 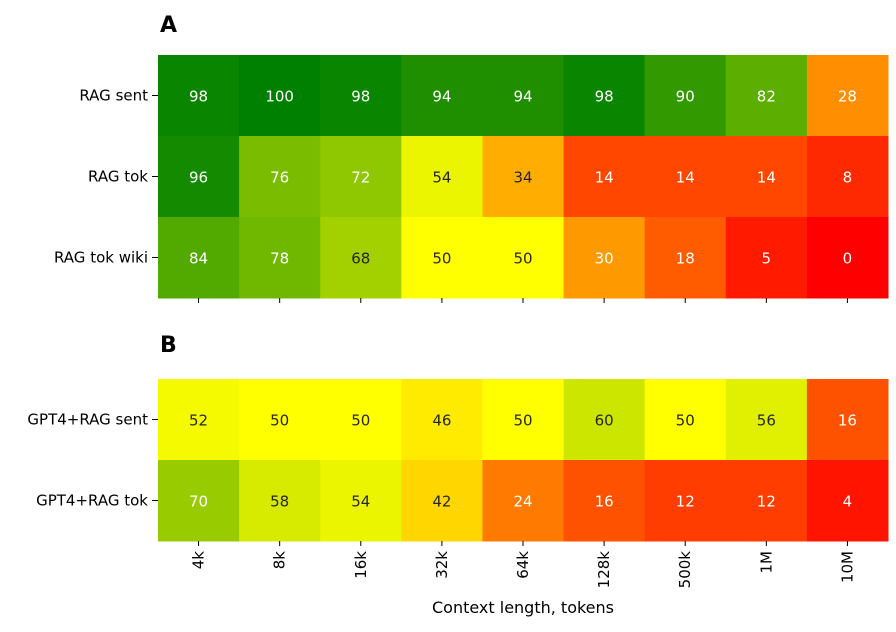 I want to click on cell-value-label: 84, so click(x=198, y=259).